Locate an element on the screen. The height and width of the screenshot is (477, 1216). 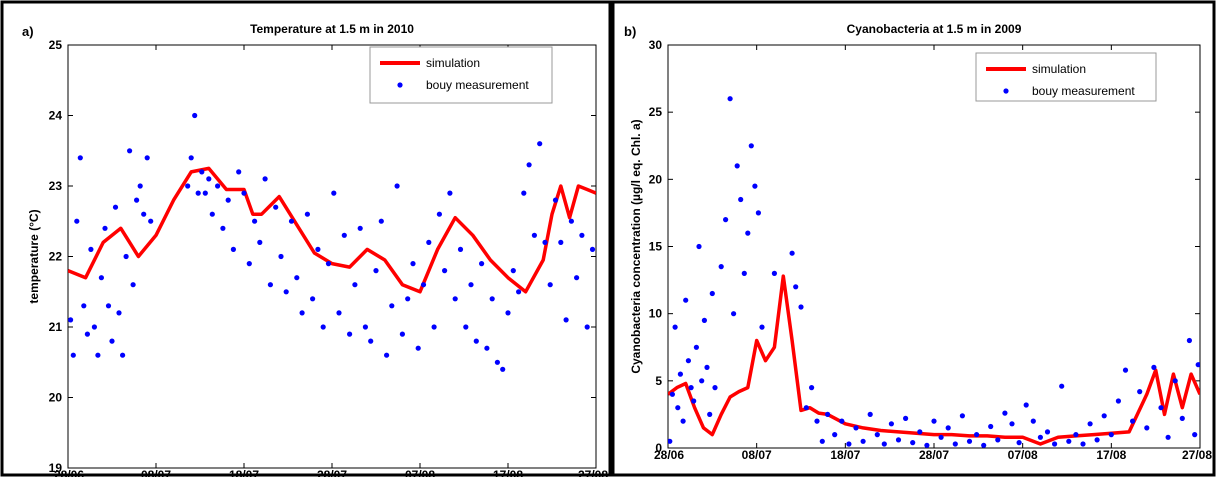
x-tick-label: 28/07 is located at coordinates (332, 472).